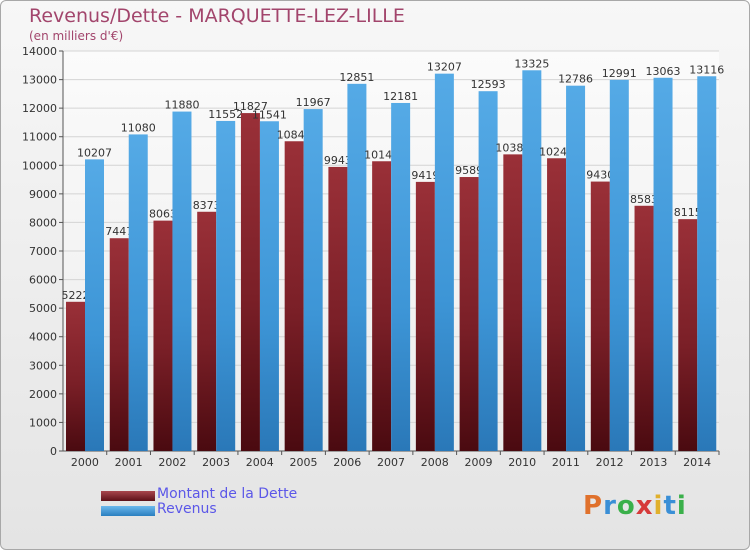 This screenshot has height=550, width=750. Describe the element at coordinates (626, 506) in the screenshot. I see `logo-letter: o` at that location.